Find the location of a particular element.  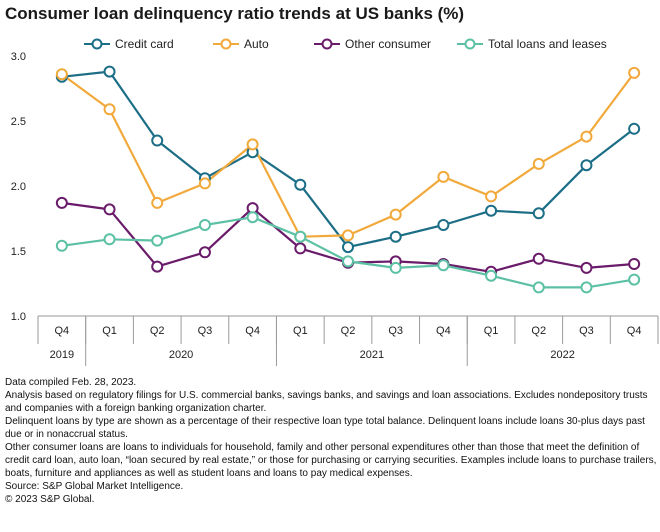

note-source: Source: S&P Global Market Intelligence. is located at coordinates (94, 486).